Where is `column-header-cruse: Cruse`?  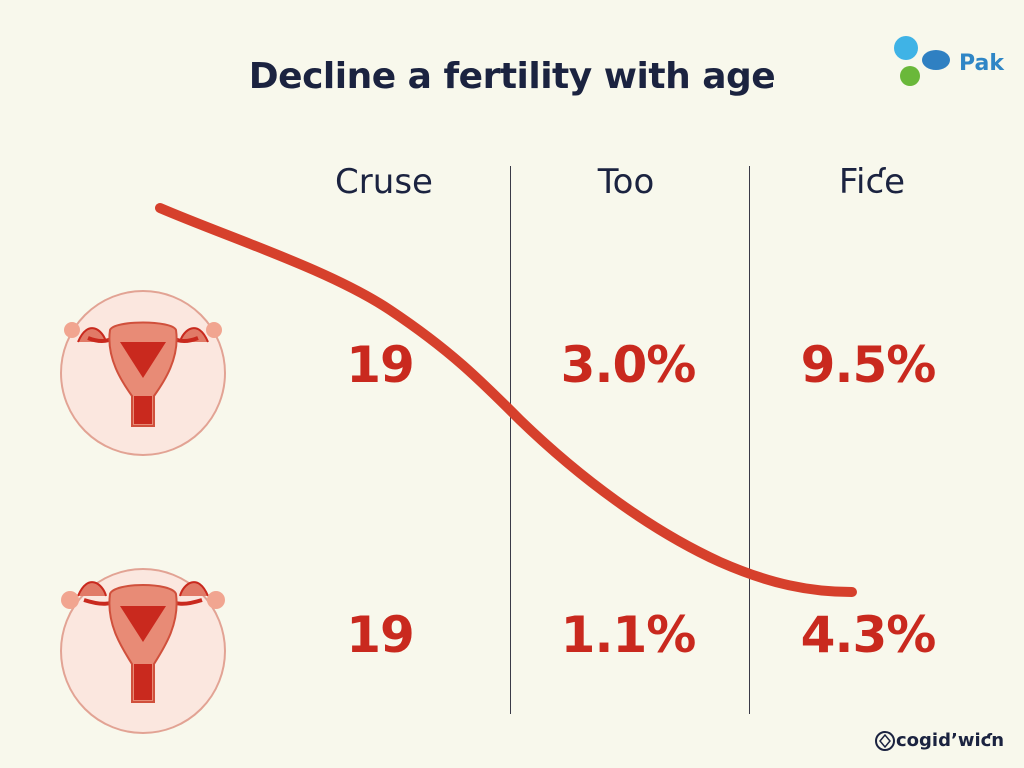
column-header-cruse: Cruse is located at coordinates (384, 182).